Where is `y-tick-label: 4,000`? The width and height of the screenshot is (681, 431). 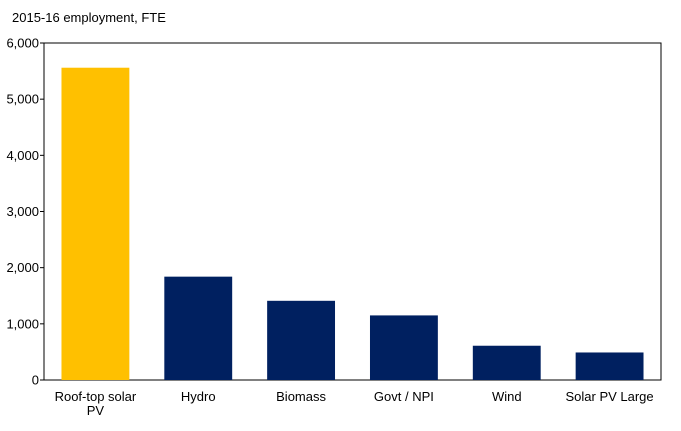
y-tick-label: 4,000 is located at coordinates (22, 155).